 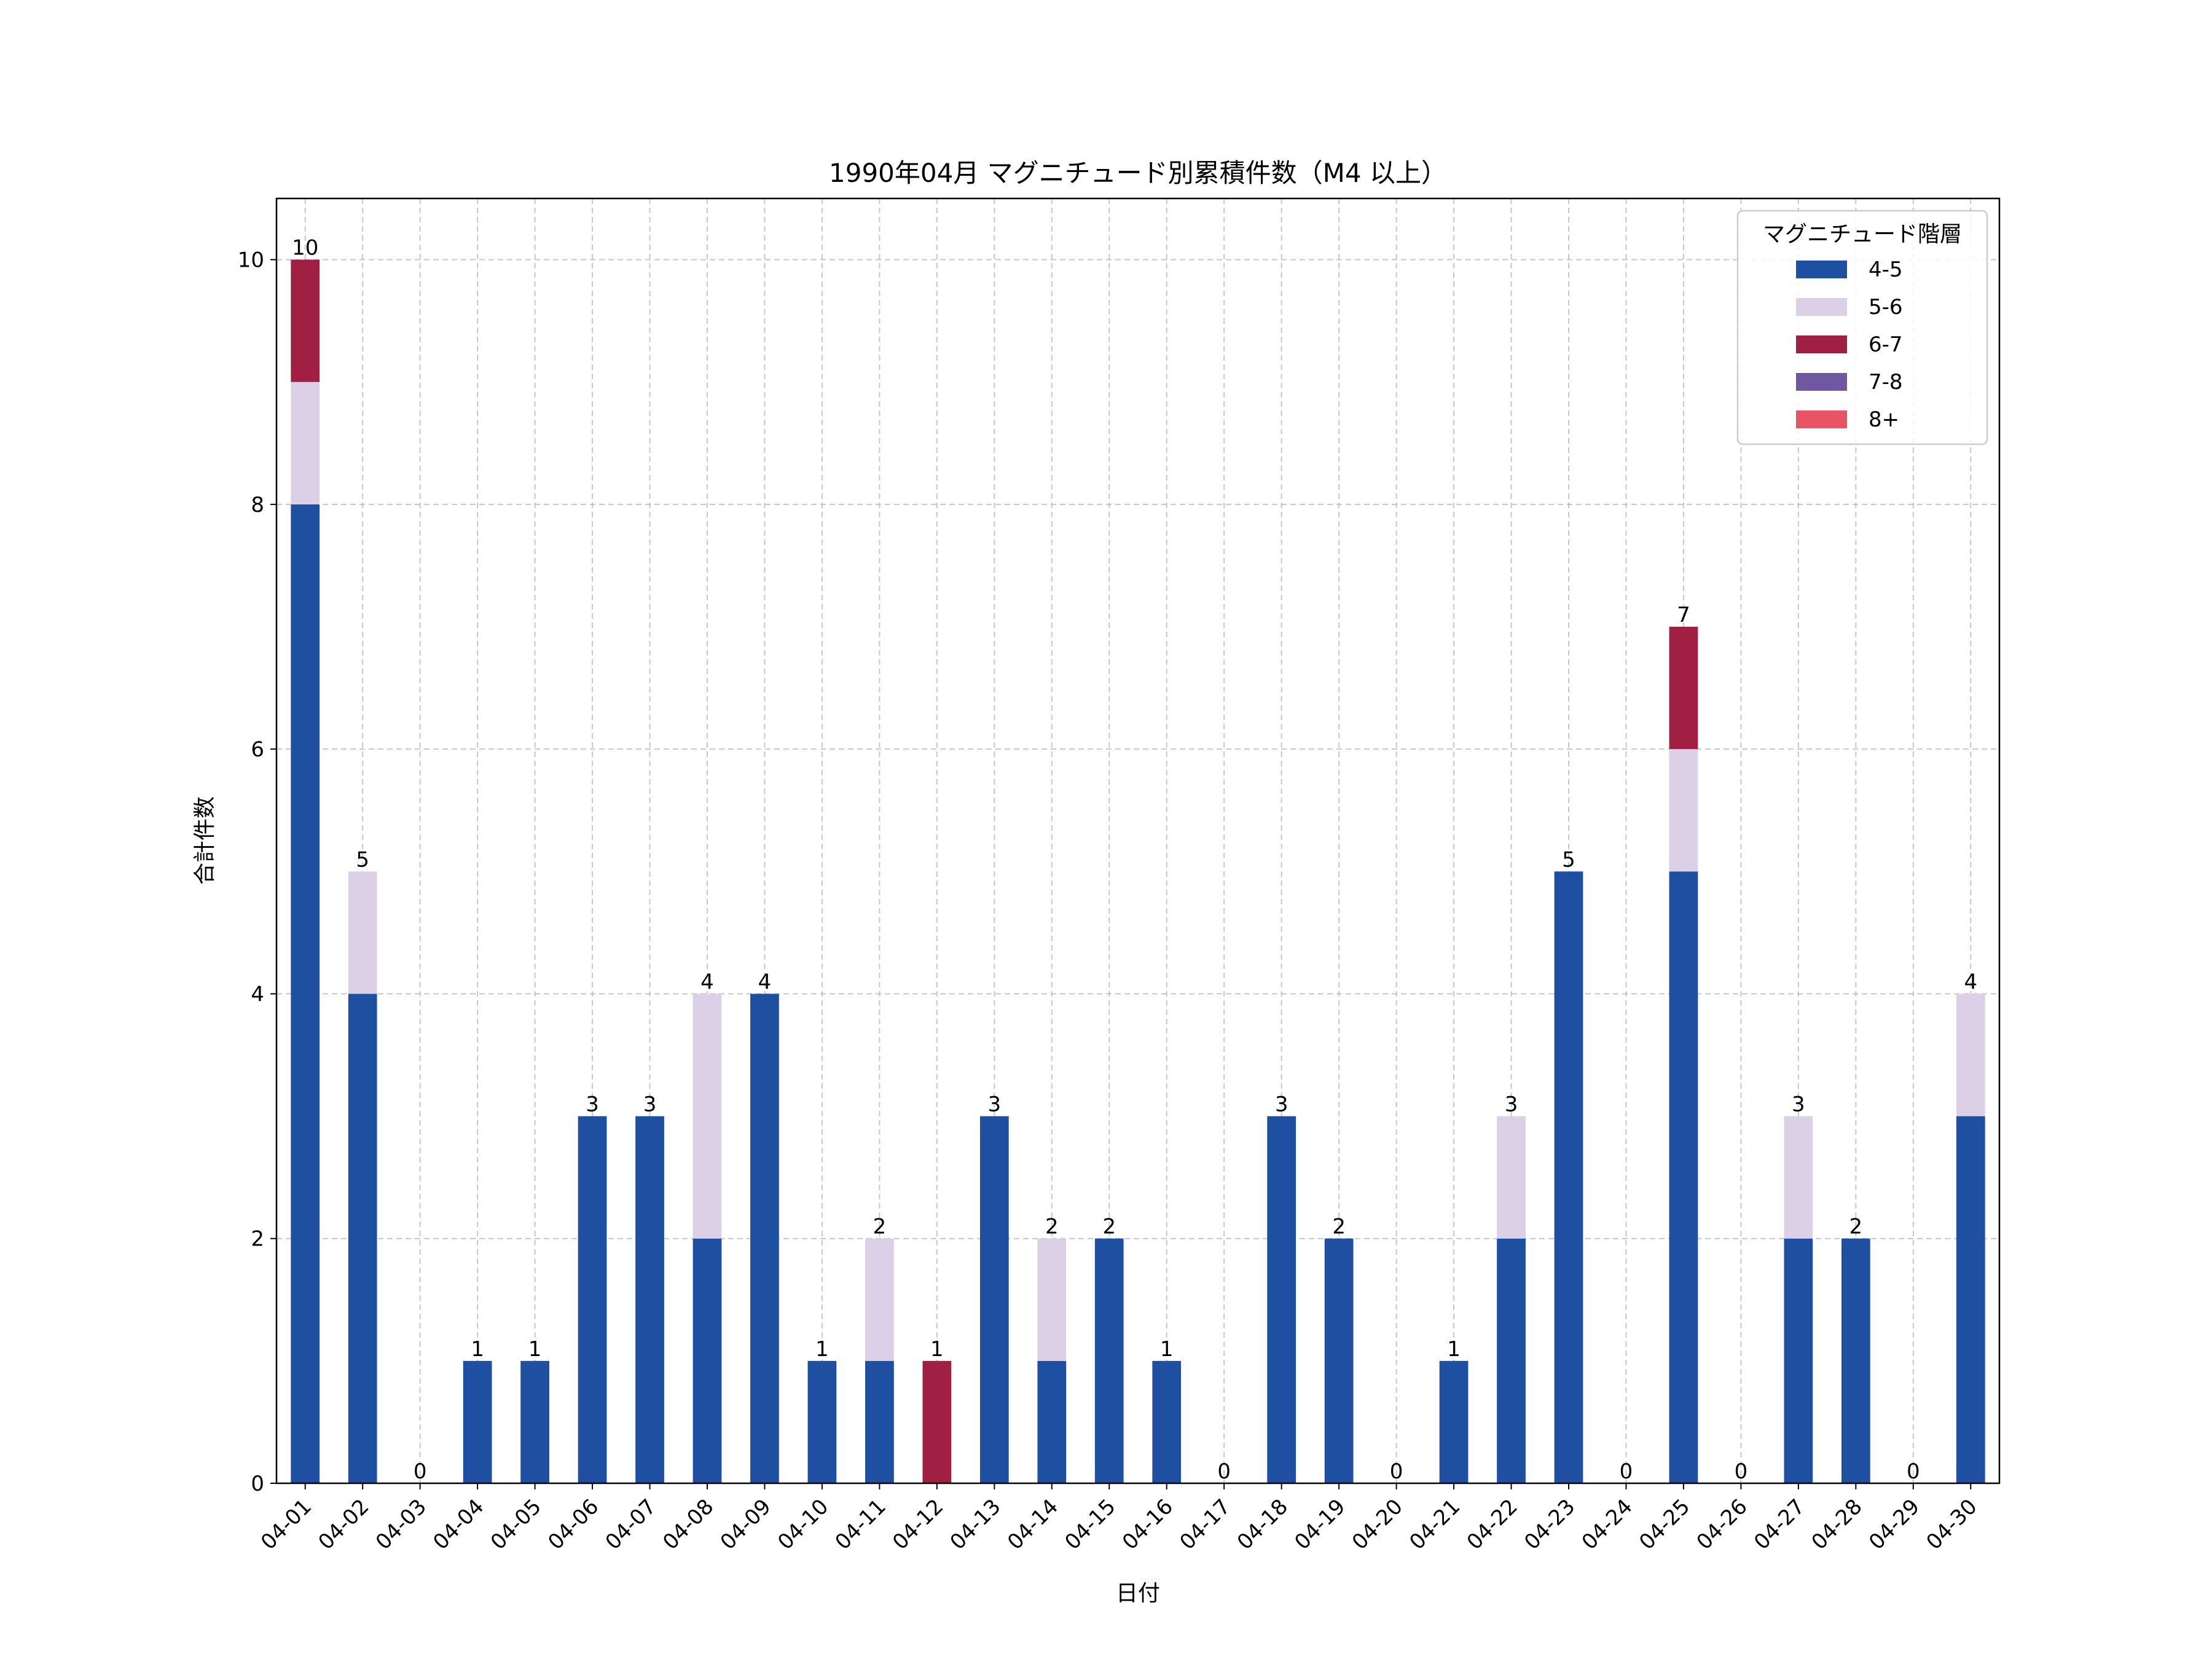 What do you see at coordinates (1607, 1524) in the screenshot?
I see `x-tick-label: 04-24` at bounding box center [1607, 1524].